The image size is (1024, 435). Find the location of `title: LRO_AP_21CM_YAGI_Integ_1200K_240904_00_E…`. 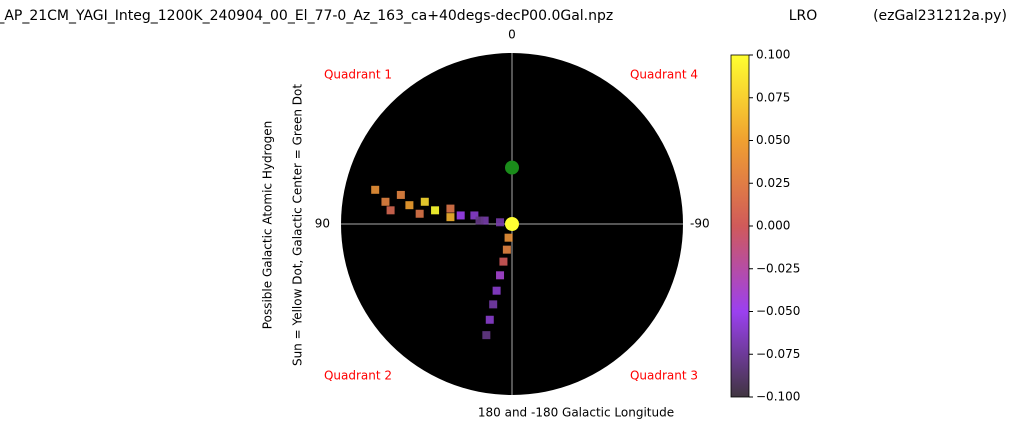

title: LRO_AP_21CM_YAGI_Integ_1200K_240904_00_E… is located at coordinates (306, 16).